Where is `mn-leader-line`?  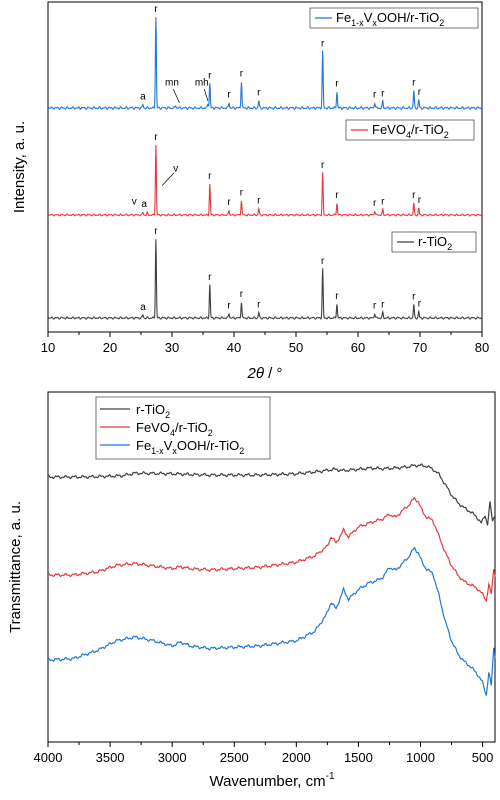 mn-leader-line is located at coordinates (176, 96).